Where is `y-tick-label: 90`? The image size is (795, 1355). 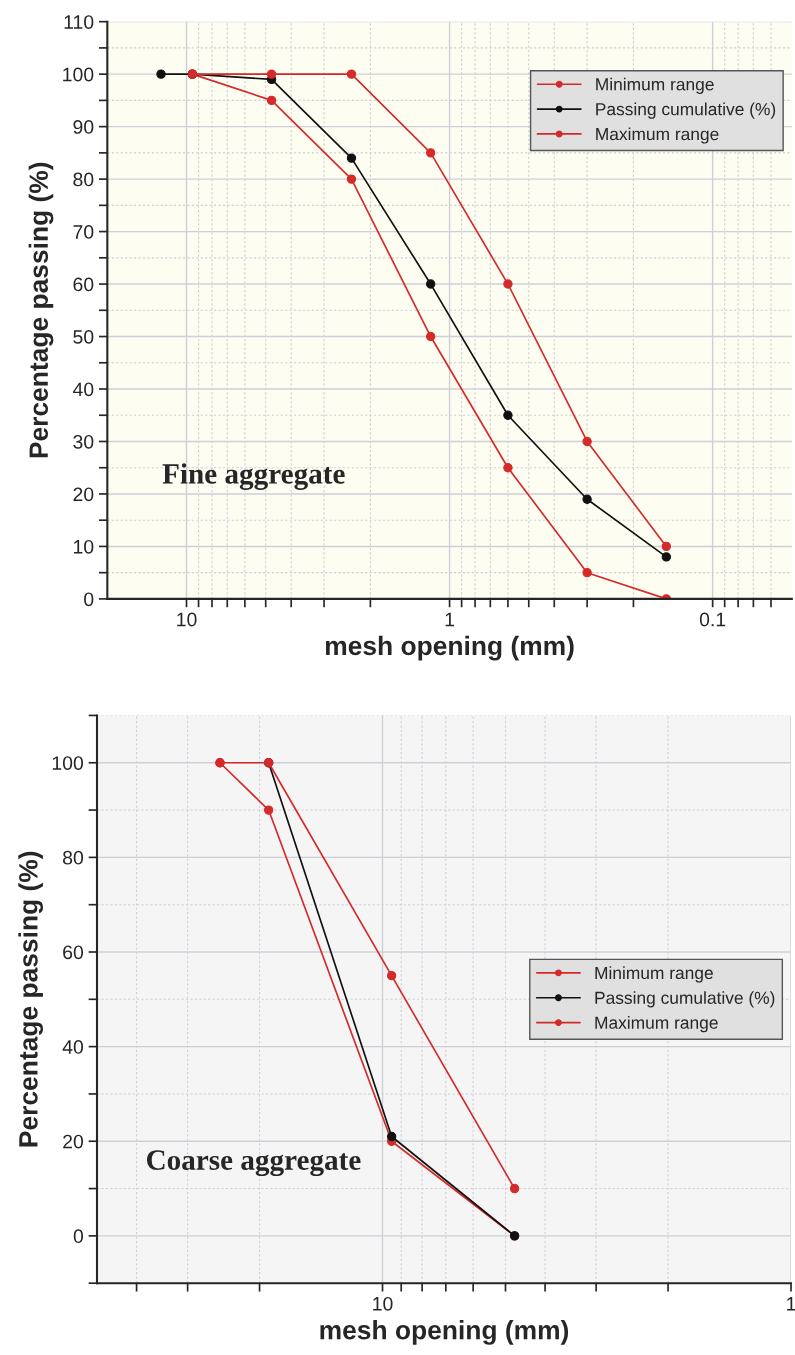
y-tick-label: 90 is located at coordinates (83, 127).